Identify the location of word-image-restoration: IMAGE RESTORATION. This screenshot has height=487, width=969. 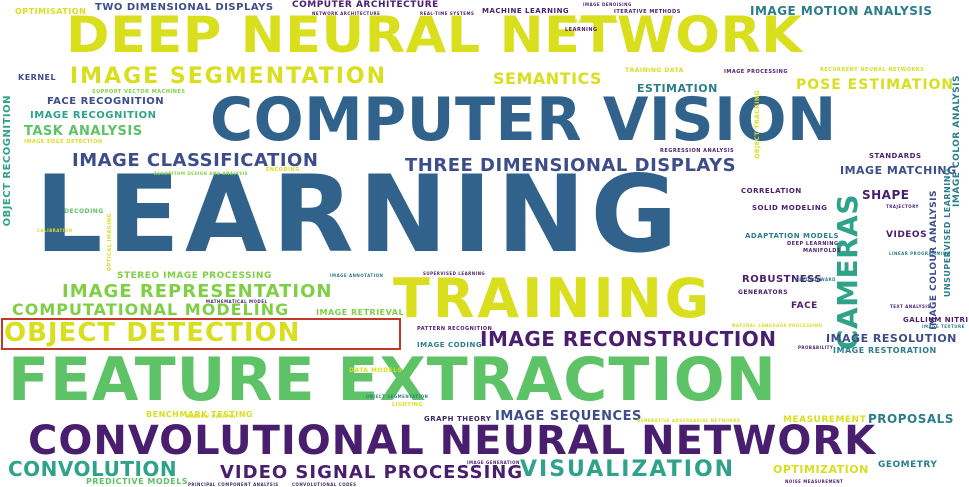
(885, 350).